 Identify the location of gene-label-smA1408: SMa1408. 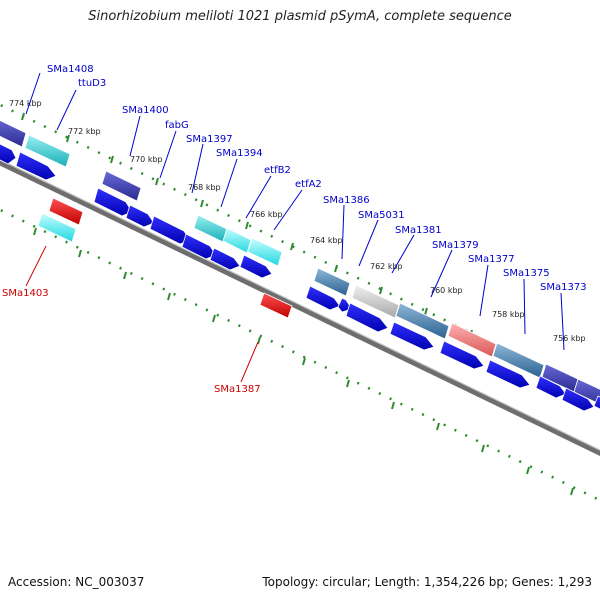
(70, 69).